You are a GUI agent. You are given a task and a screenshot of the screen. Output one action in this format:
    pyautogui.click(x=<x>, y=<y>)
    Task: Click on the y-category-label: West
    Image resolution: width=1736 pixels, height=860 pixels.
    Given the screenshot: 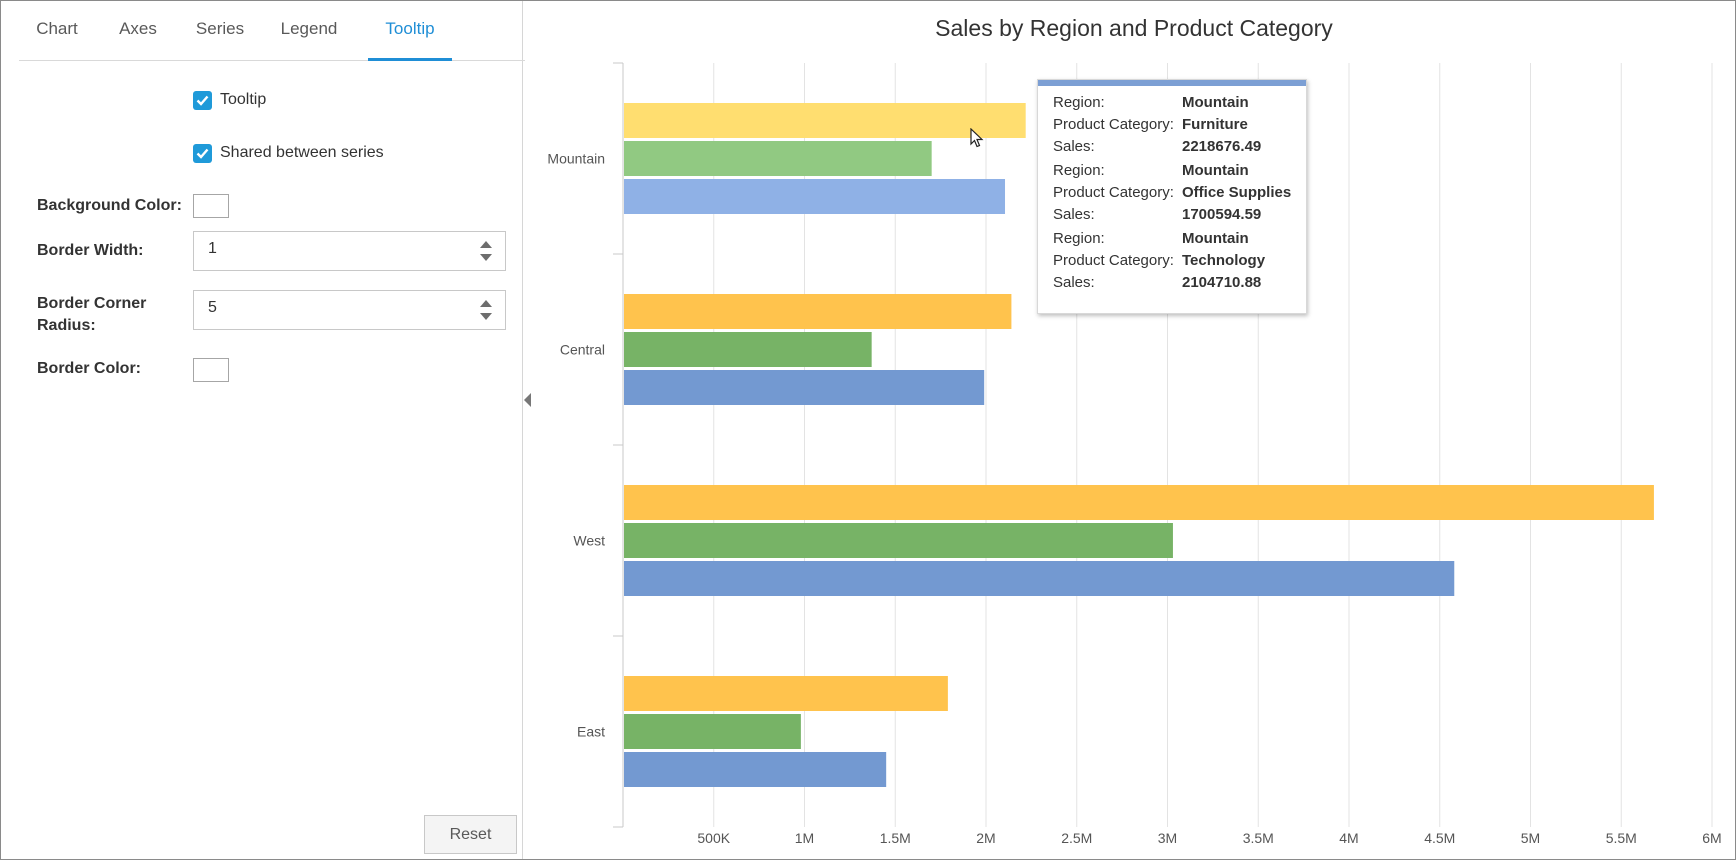 What is the action you would take?
    pyautogui.click(x=589, y=541)
    